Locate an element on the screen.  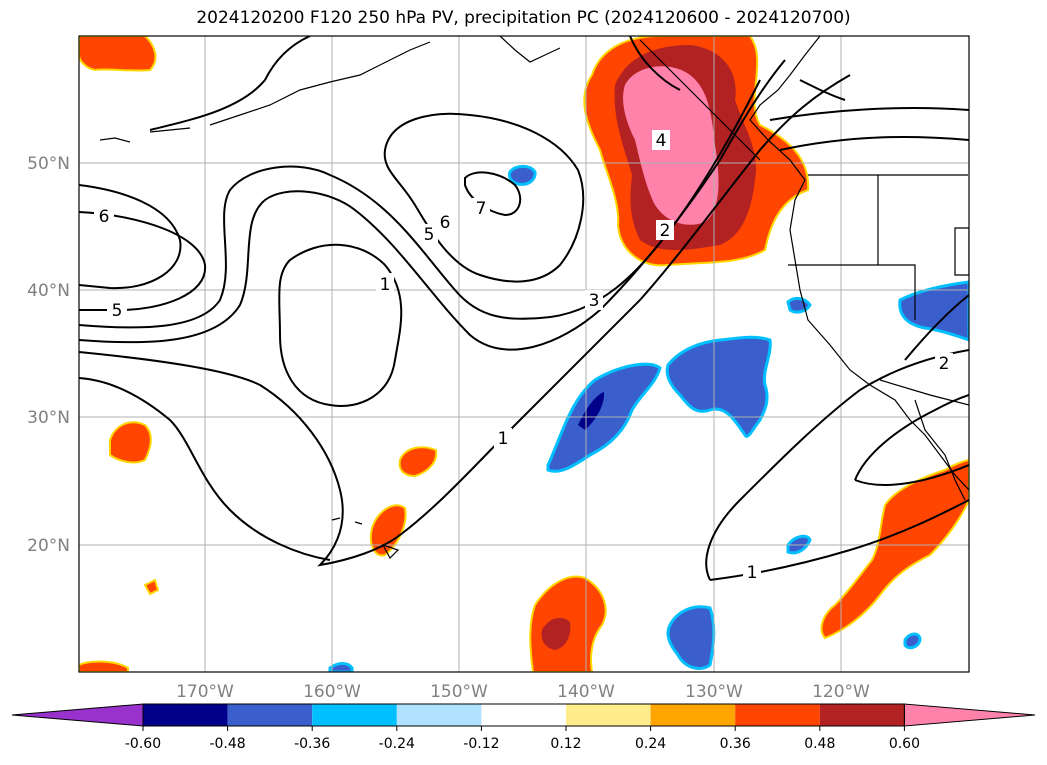
colorbar-tick-label: -0.48 is located at coordinates (227, 744).